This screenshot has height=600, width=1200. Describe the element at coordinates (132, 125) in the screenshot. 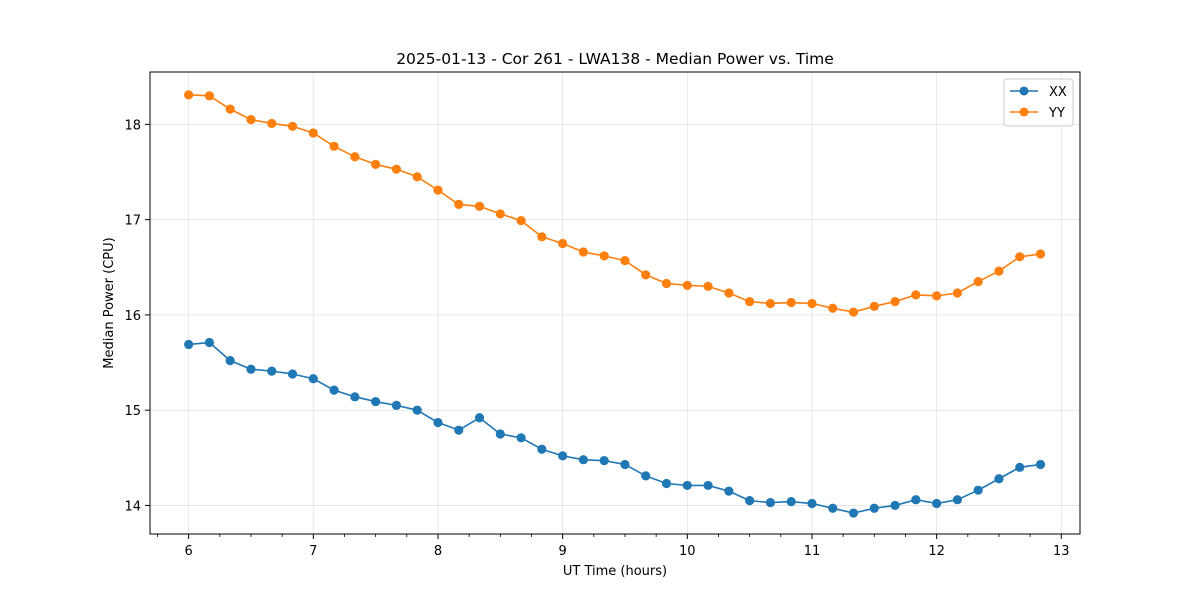

I see `y-tick-label: 18` at that location.